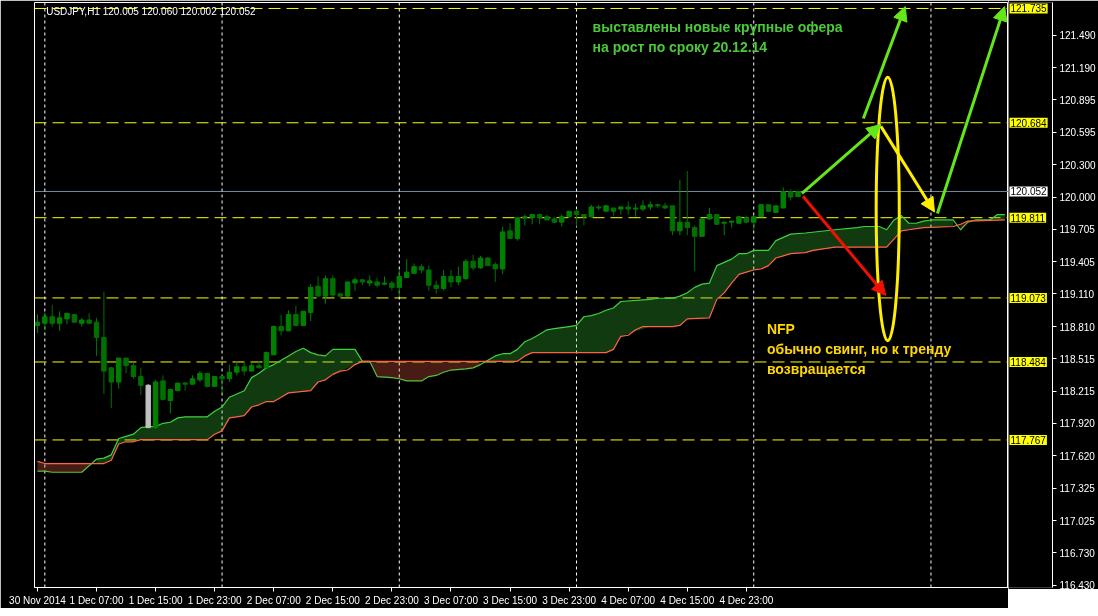 This screenshot has height=616, width=1098. I want to click on y-tick-label: 118.810, so click(1077, 327).